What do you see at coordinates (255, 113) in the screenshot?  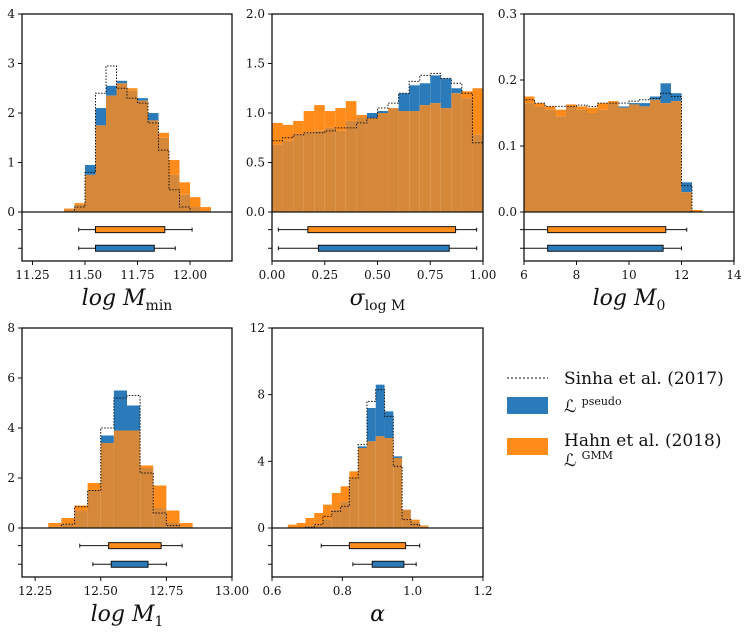 I see `y-tick-label: 1.0` at bounding box center [255, 113].